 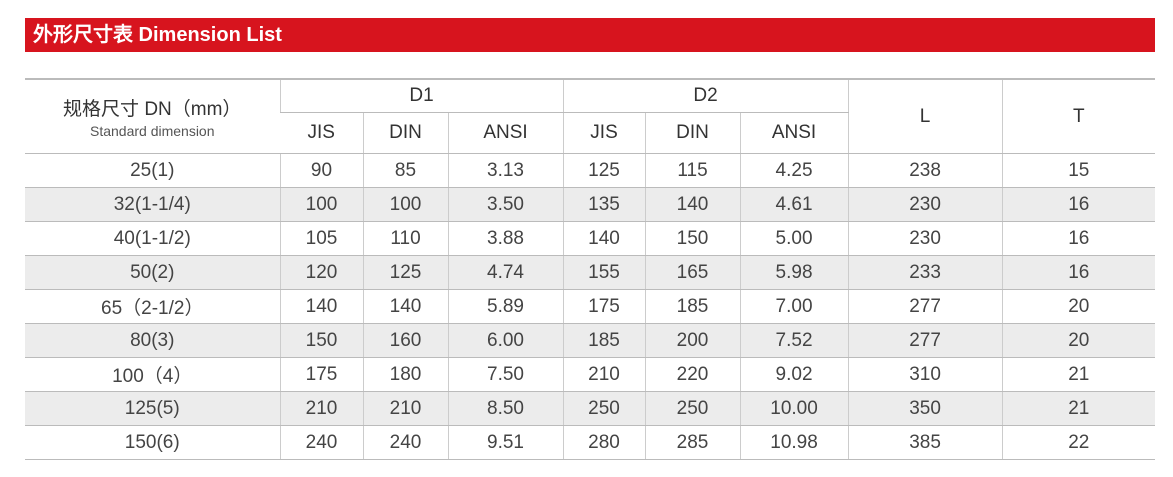 What do you see at coordinates (1078, 170) in the screenshot?
I see `value-cell: 15` at bounding box center [1078, 170].